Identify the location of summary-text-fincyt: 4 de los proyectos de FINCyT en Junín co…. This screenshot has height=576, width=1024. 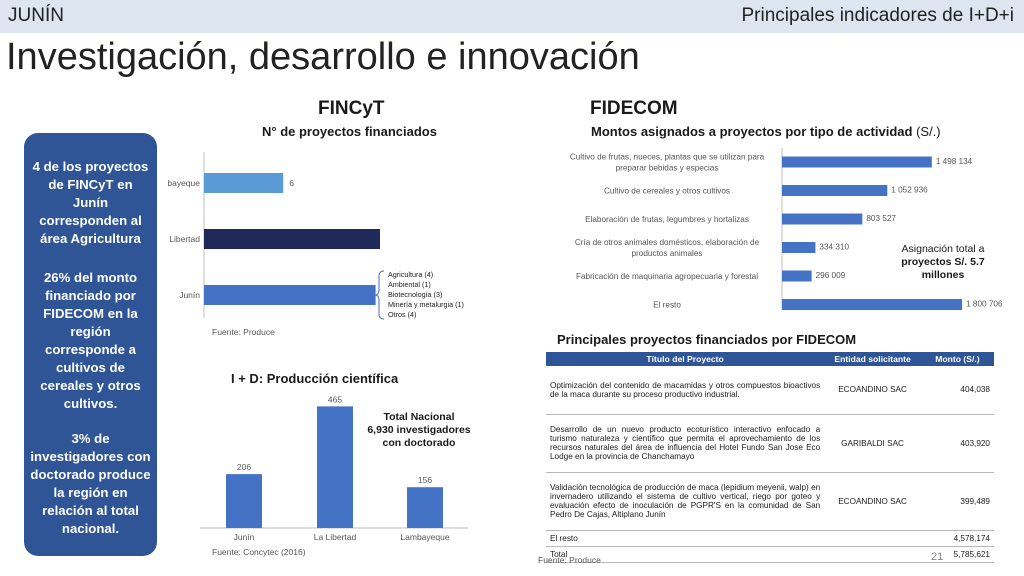
(90, 202).